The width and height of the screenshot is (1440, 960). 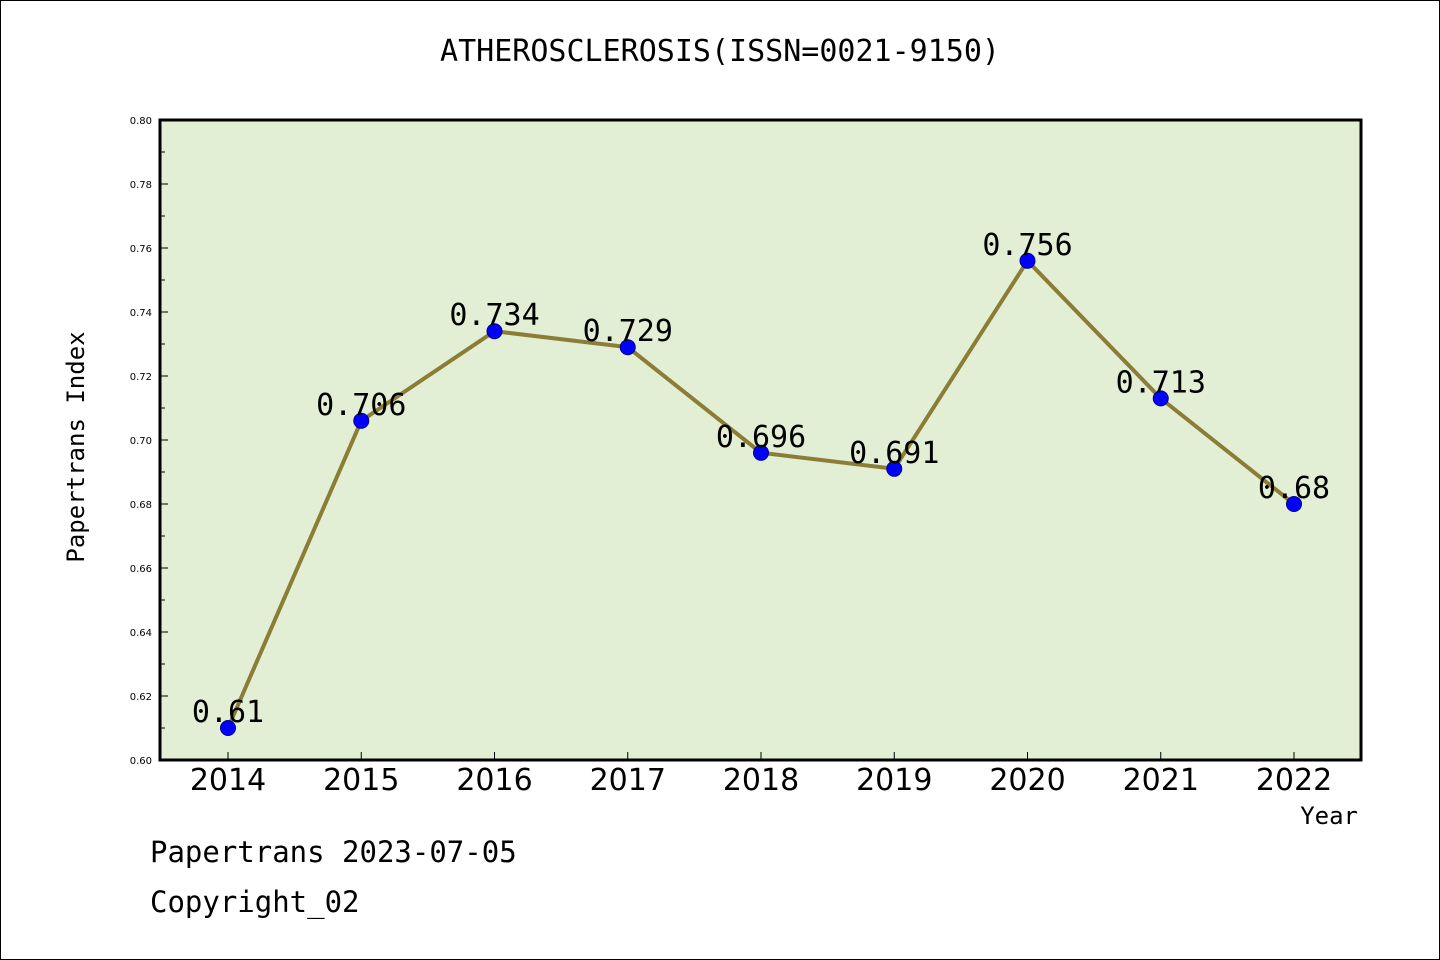 I want to click on x-tick-label: 2021, so click(x=1161, y=780).